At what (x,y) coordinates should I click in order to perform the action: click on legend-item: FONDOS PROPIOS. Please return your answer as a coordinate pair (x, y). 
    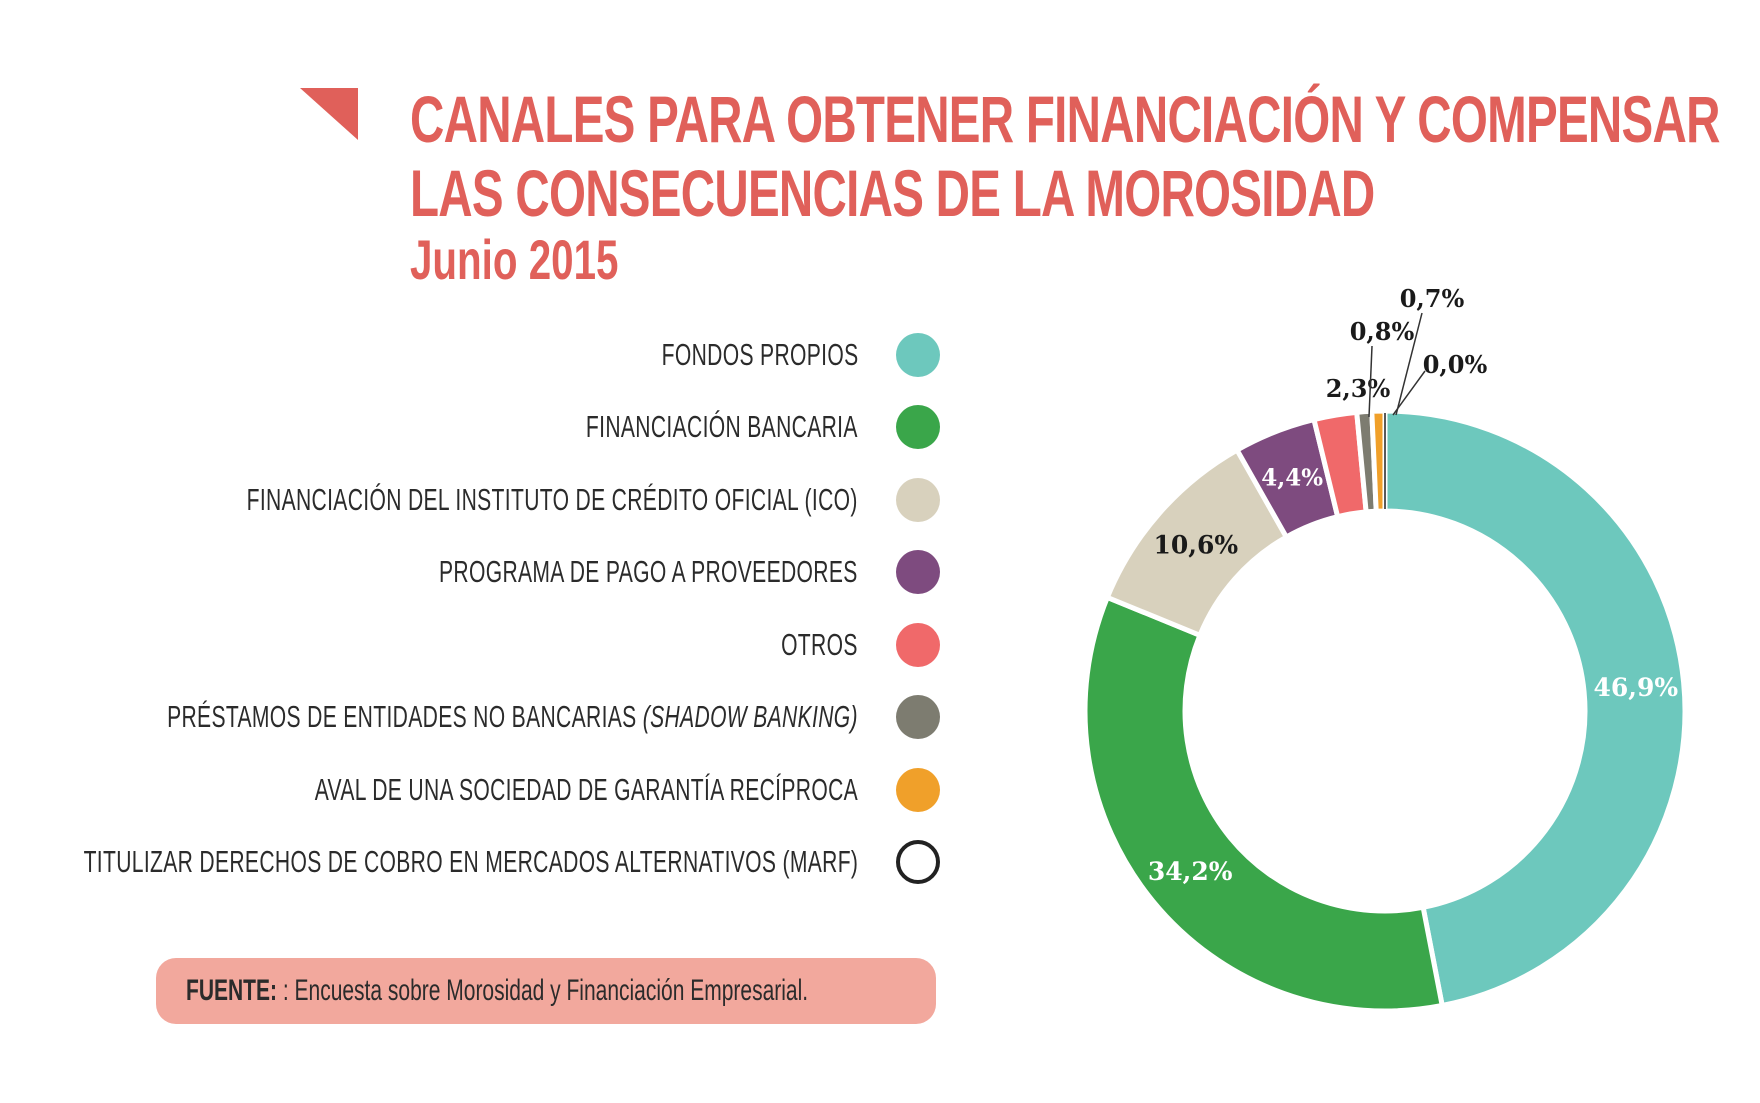
    Looking at the image, I should click on (754, 355).